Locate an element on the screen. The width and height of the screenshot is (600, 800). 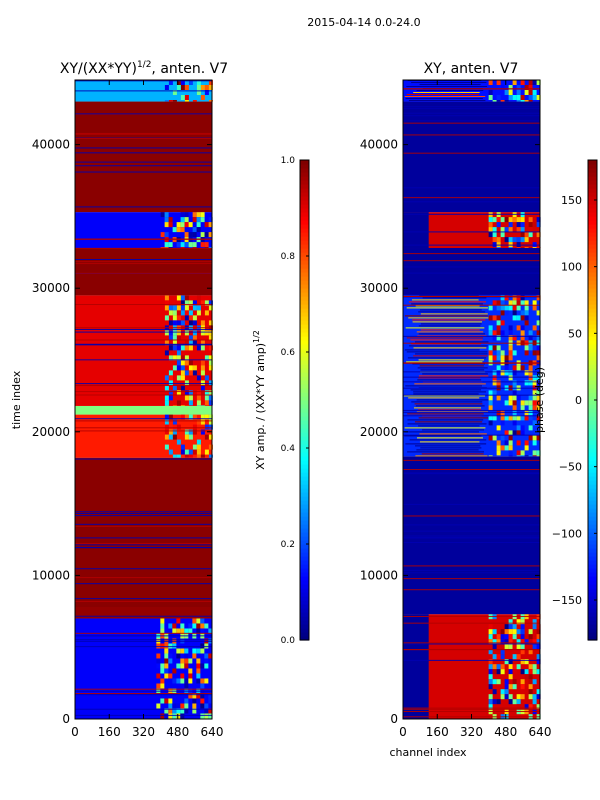
x-tick-label: 160 is located at coordinates (437, 732).